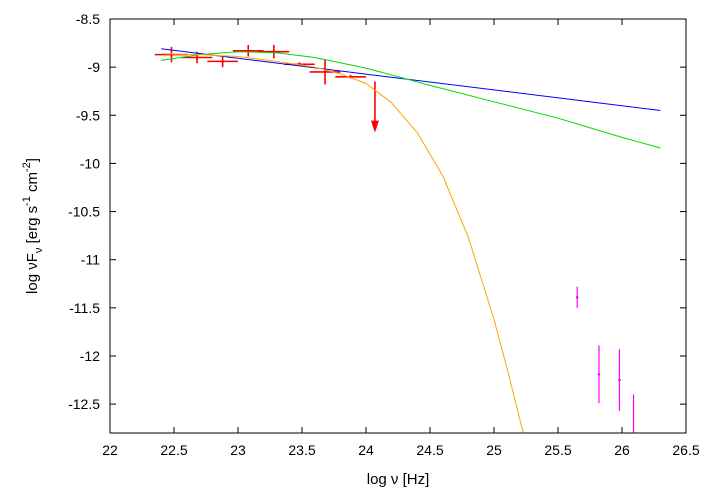 This screenshot has width=701, height=491. What do you see at coordinates (84, 404) in the screenshot?
I see `y-tick-label: -12.5` at bounding box center [84, 404].